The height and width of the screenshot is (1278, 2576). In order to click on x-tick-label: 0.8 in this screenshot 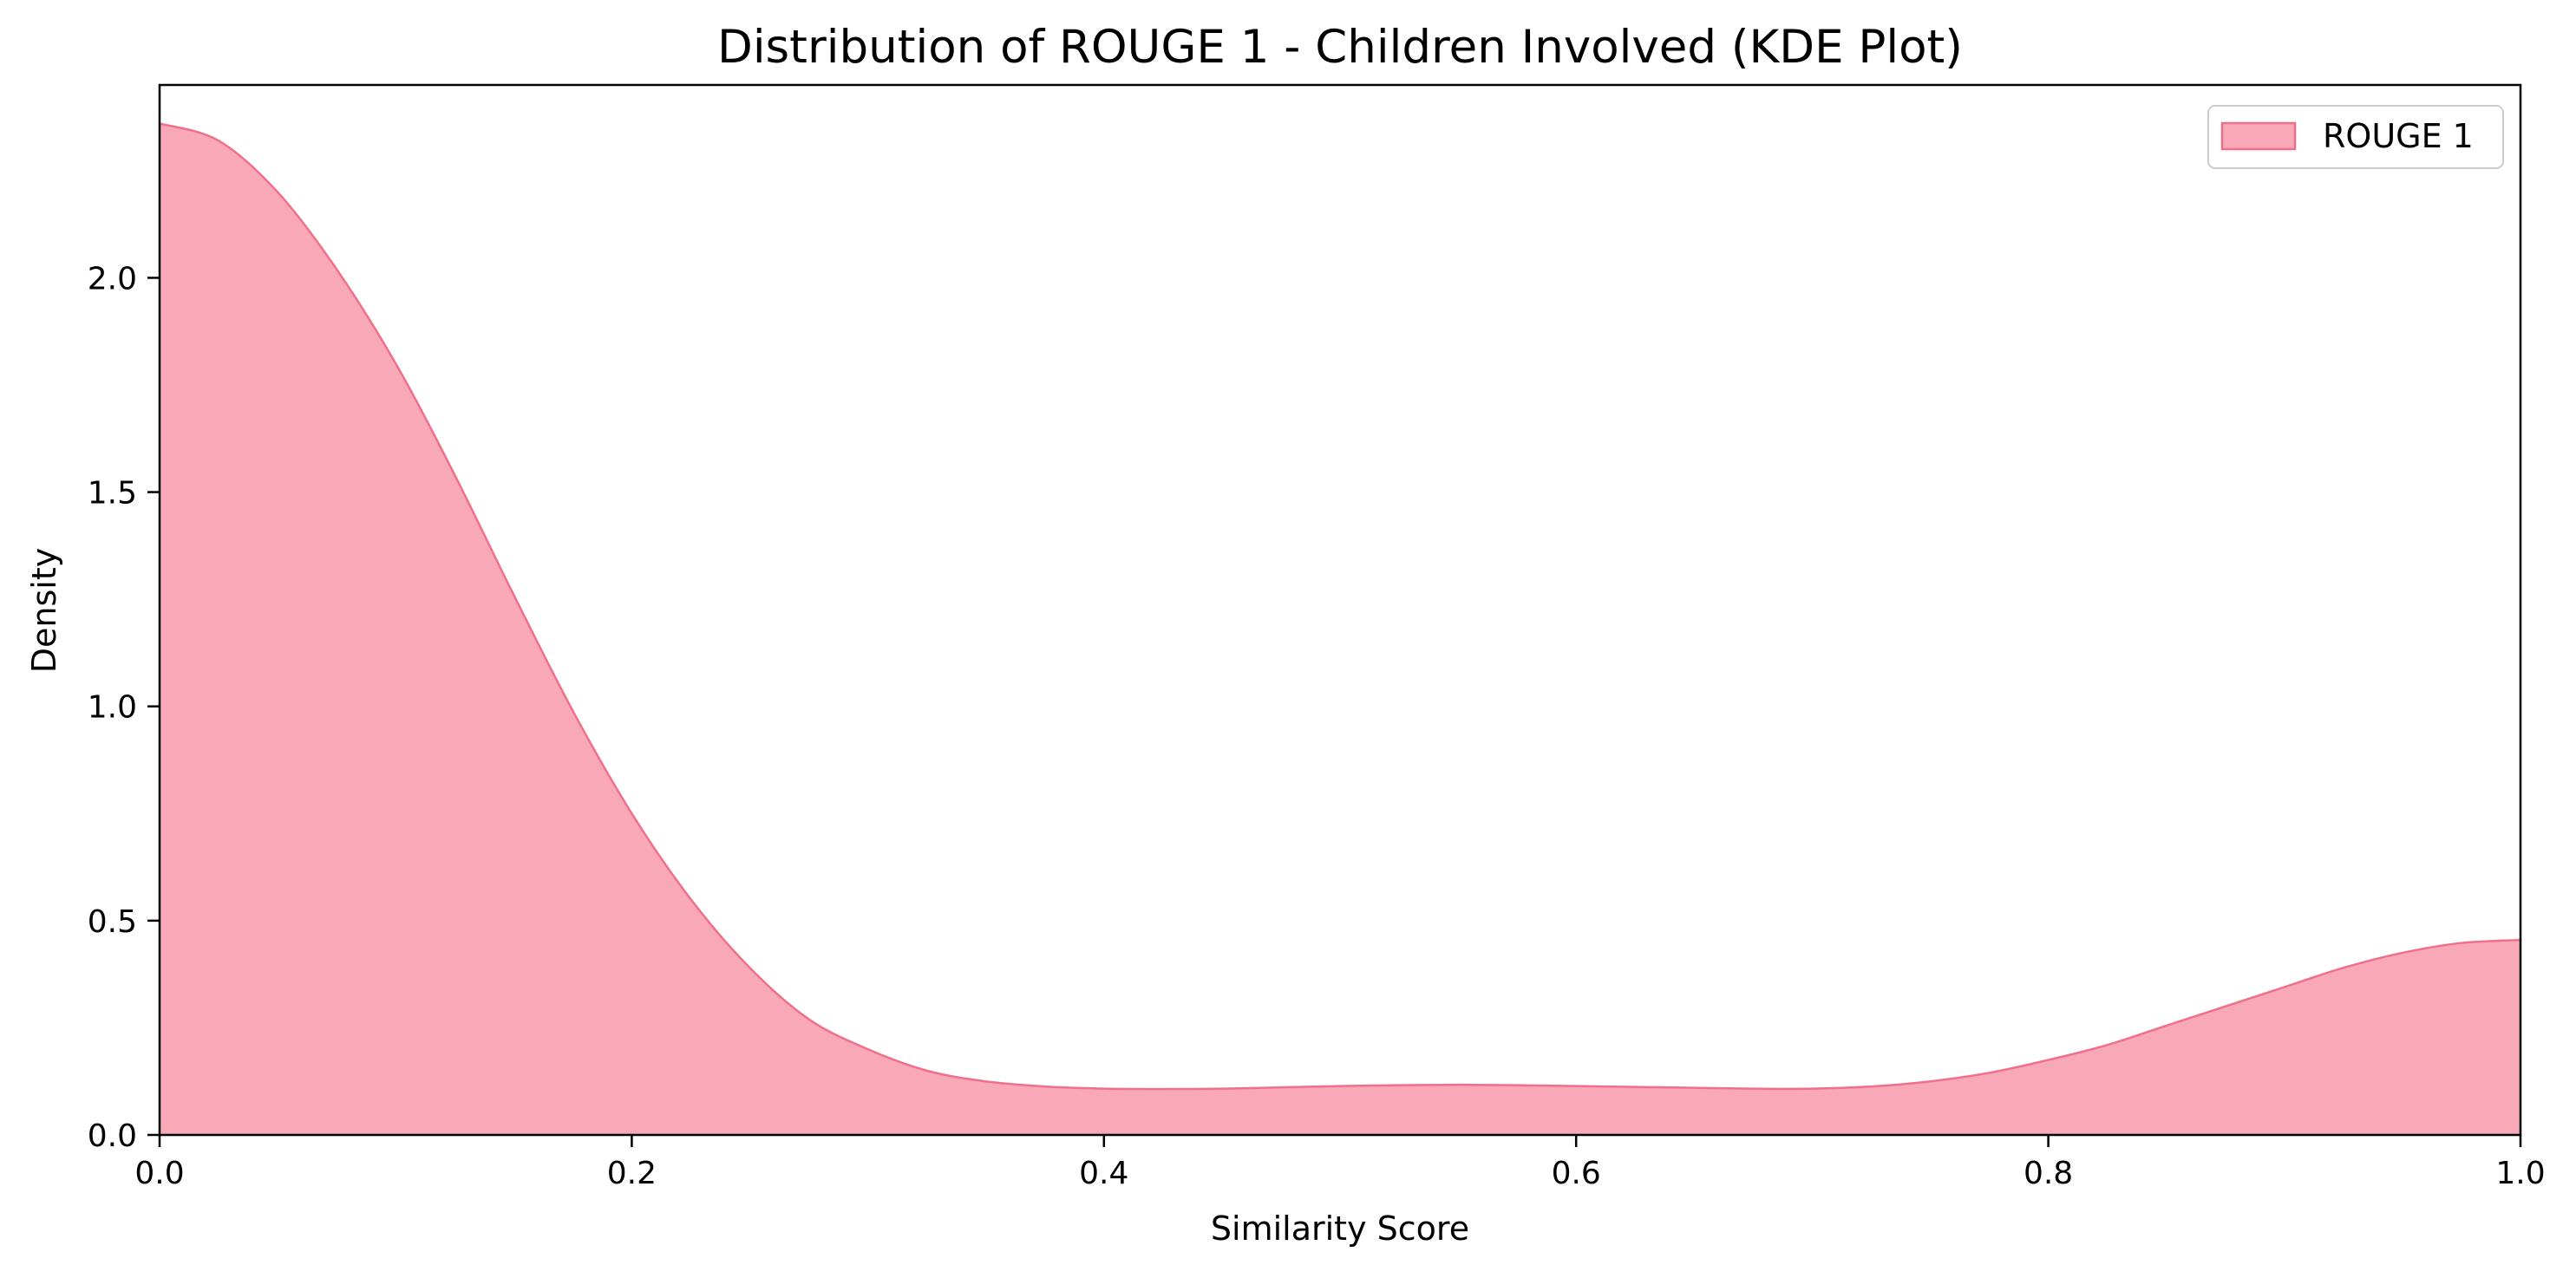, I will do `click(2048, 1174)`.